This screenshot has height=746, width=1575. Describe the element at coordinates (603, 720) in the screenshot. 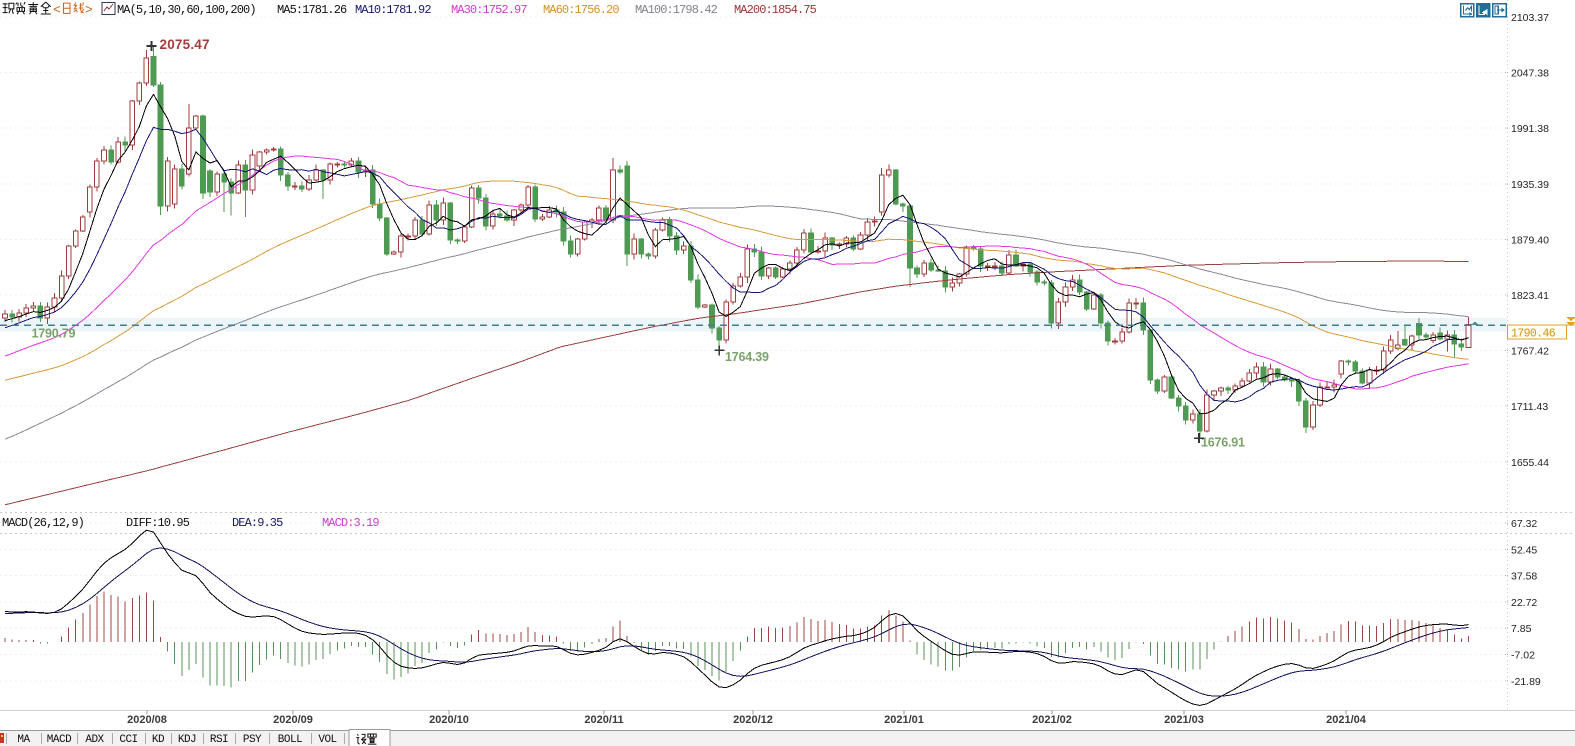

I see `svg-text: 2020/11` at that location.